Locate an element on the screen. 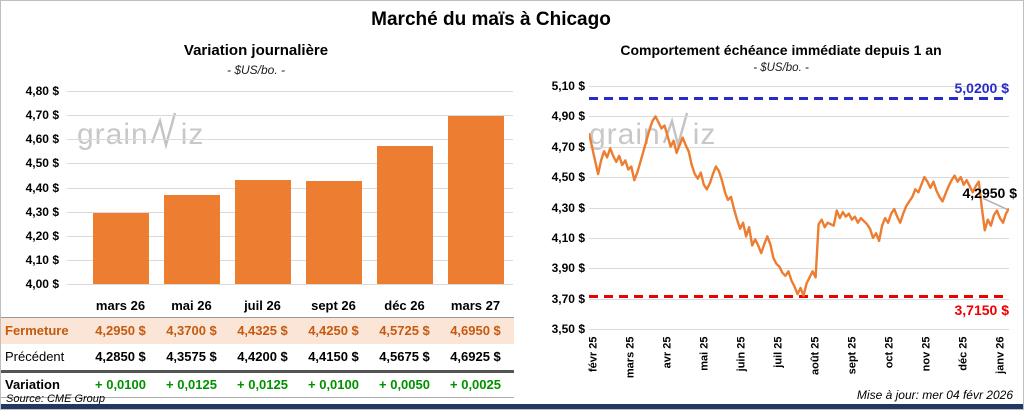 The image size is (1024, 410). table-cell: 4,4150 $ is located at coordinates (333, 356).